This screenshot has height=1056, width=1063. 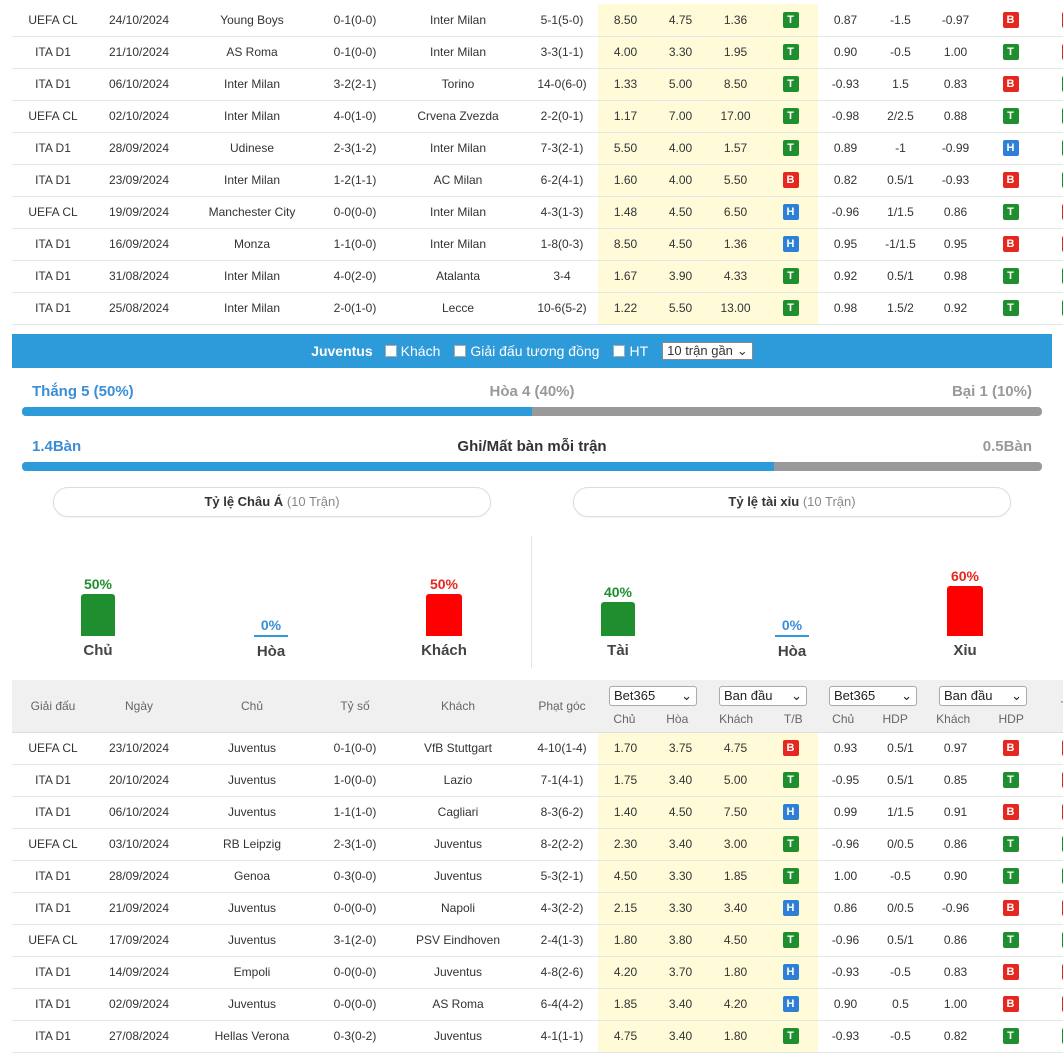 What do you see at coordinates (1010, 148) in the screenshot?
I see `handicap-result-cell: H` at bounding box center [1010, 148].